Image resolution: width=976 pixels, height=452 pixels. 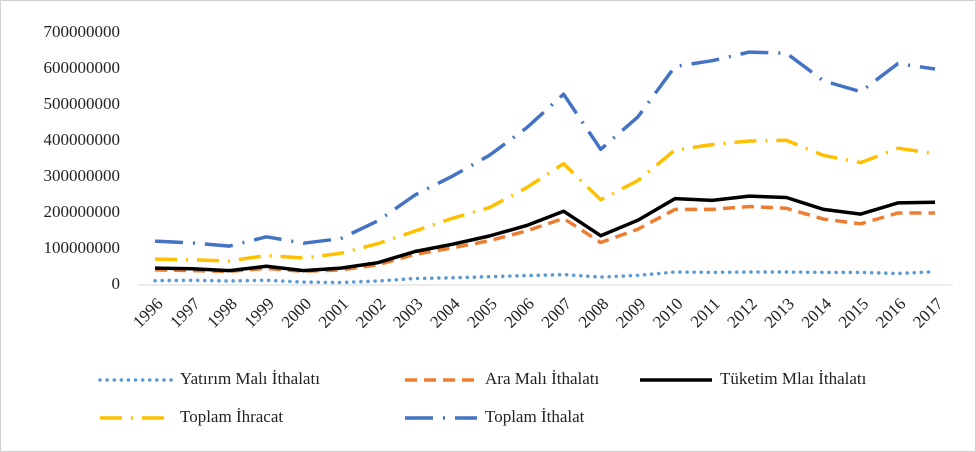 I want to click on y-tick-label: 0, so click(x=116, y=283).